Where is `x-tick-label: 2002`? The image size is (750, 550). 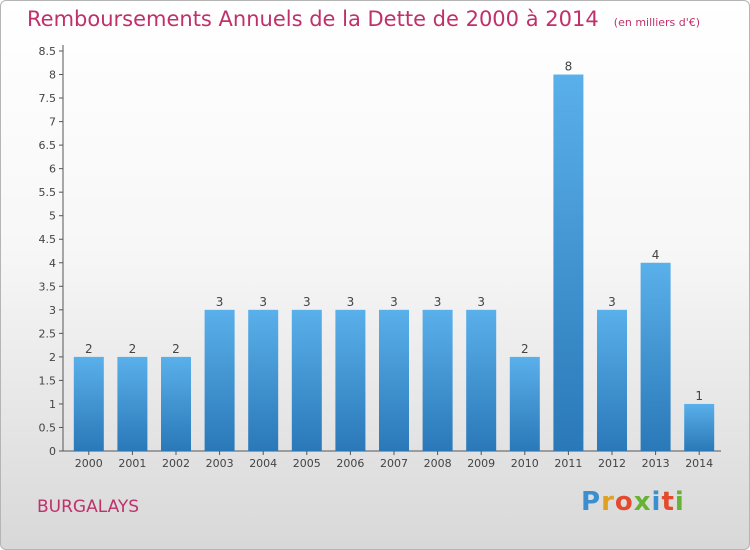 x-tick-label: 2002 is located at coordinates (176, 463).